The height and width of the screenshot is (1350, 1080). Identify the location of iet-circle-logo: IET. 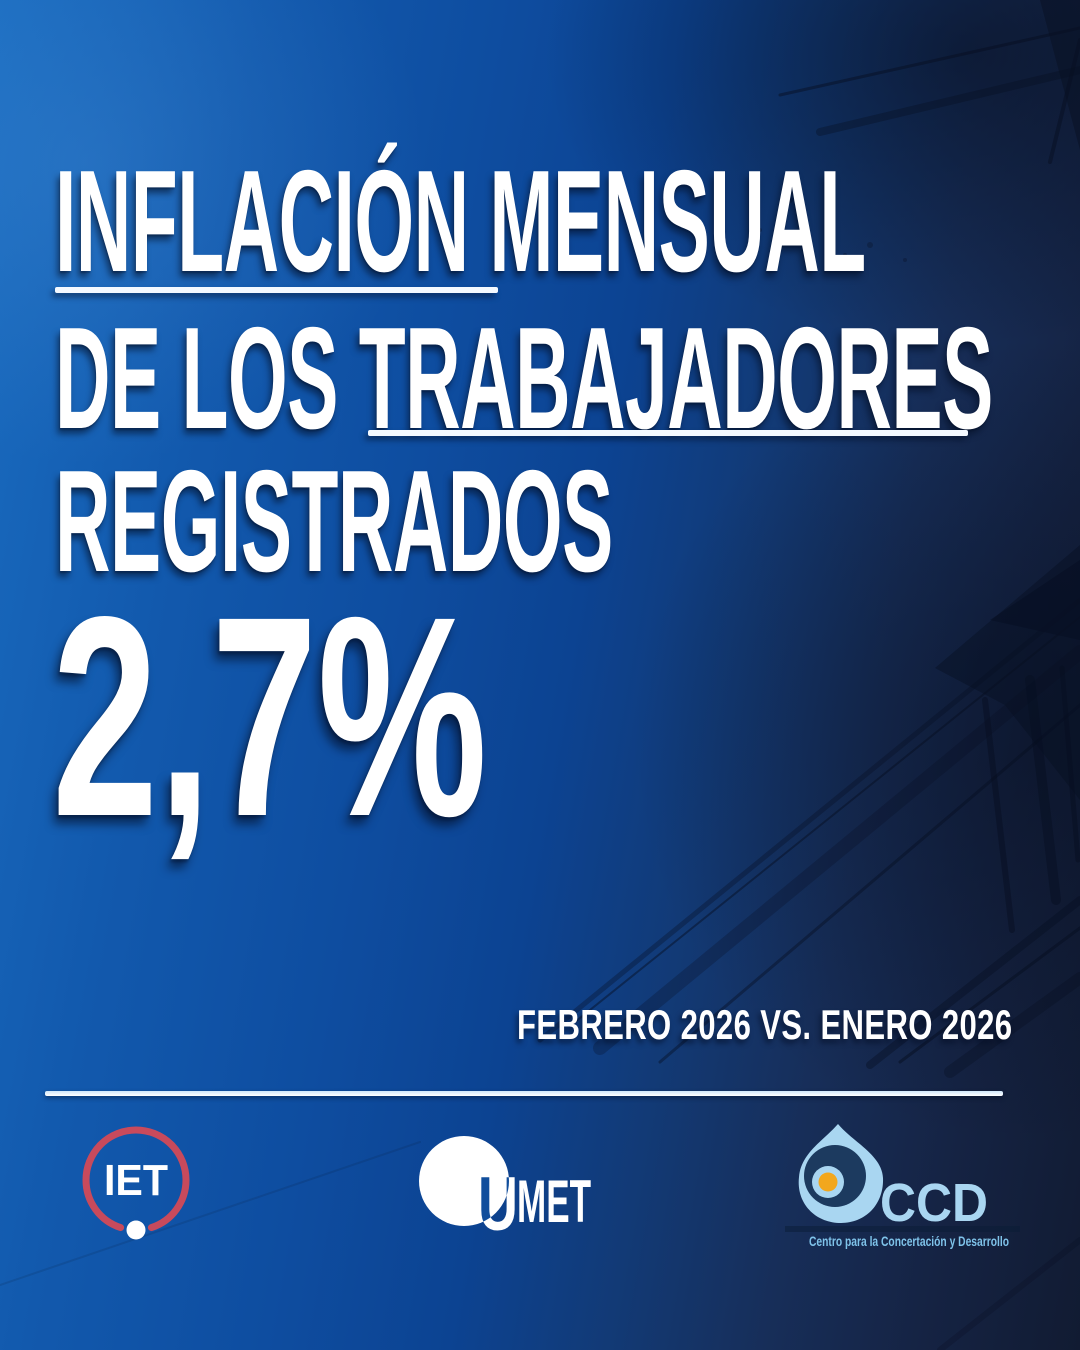
(136, 1183).